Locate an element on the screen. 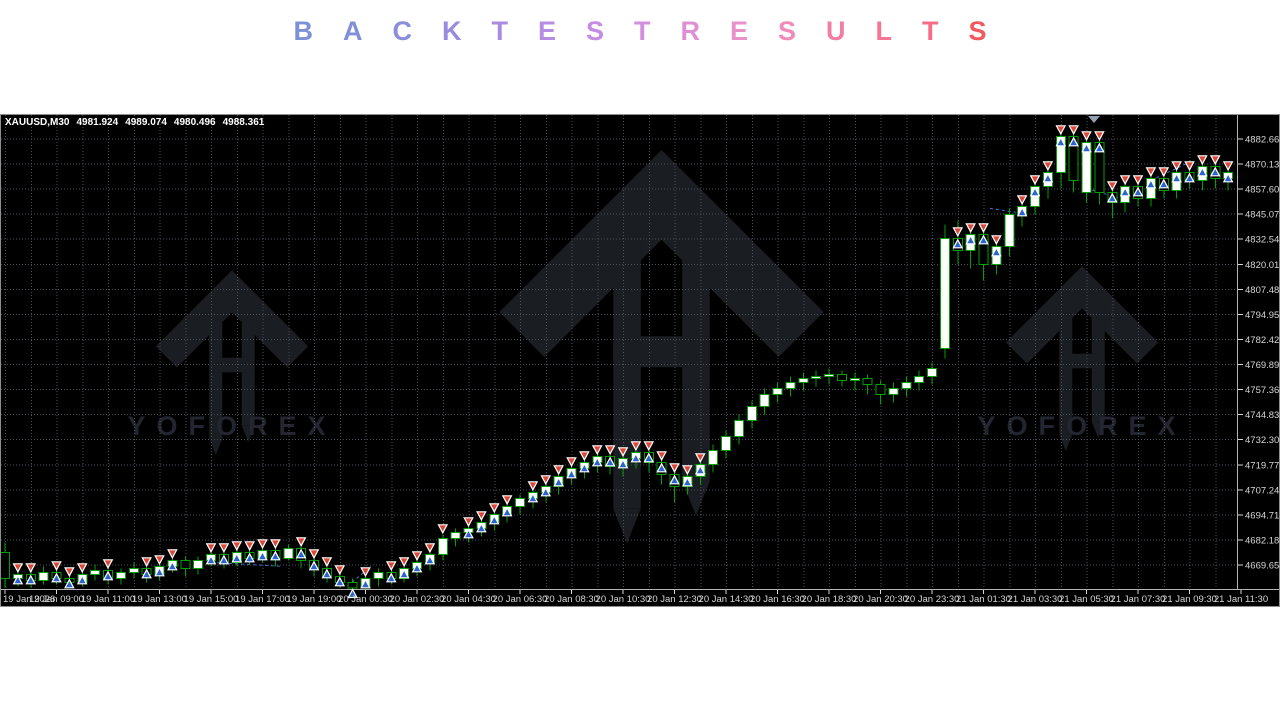  time-tick-label: 20 Jan 16:30 is located at coordinates (777, 599).